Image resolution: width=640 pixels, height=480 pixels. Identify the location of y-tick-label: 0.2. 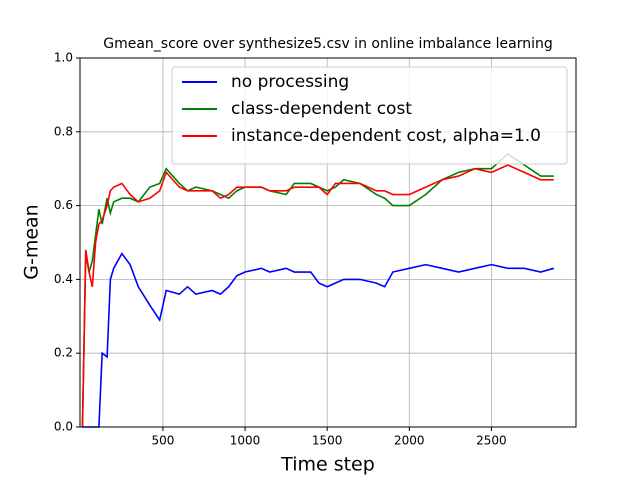
(63, 353).